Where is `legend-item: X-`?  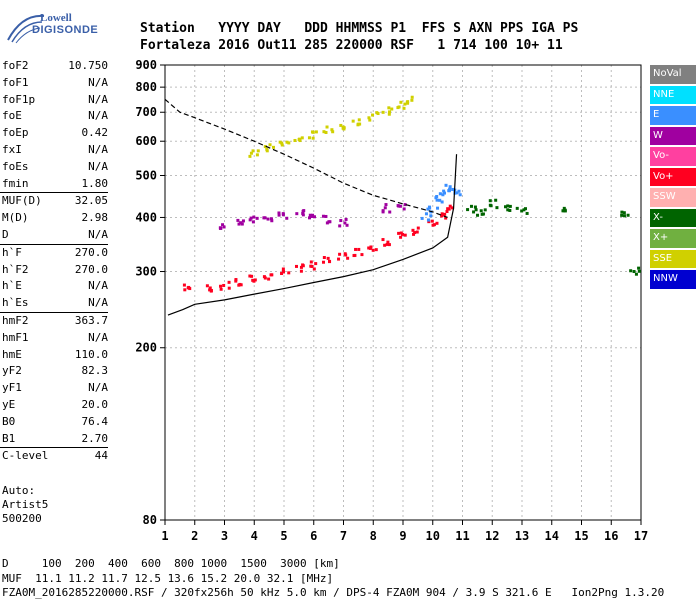 legend-item: X- is located at coordinates (673, 217).